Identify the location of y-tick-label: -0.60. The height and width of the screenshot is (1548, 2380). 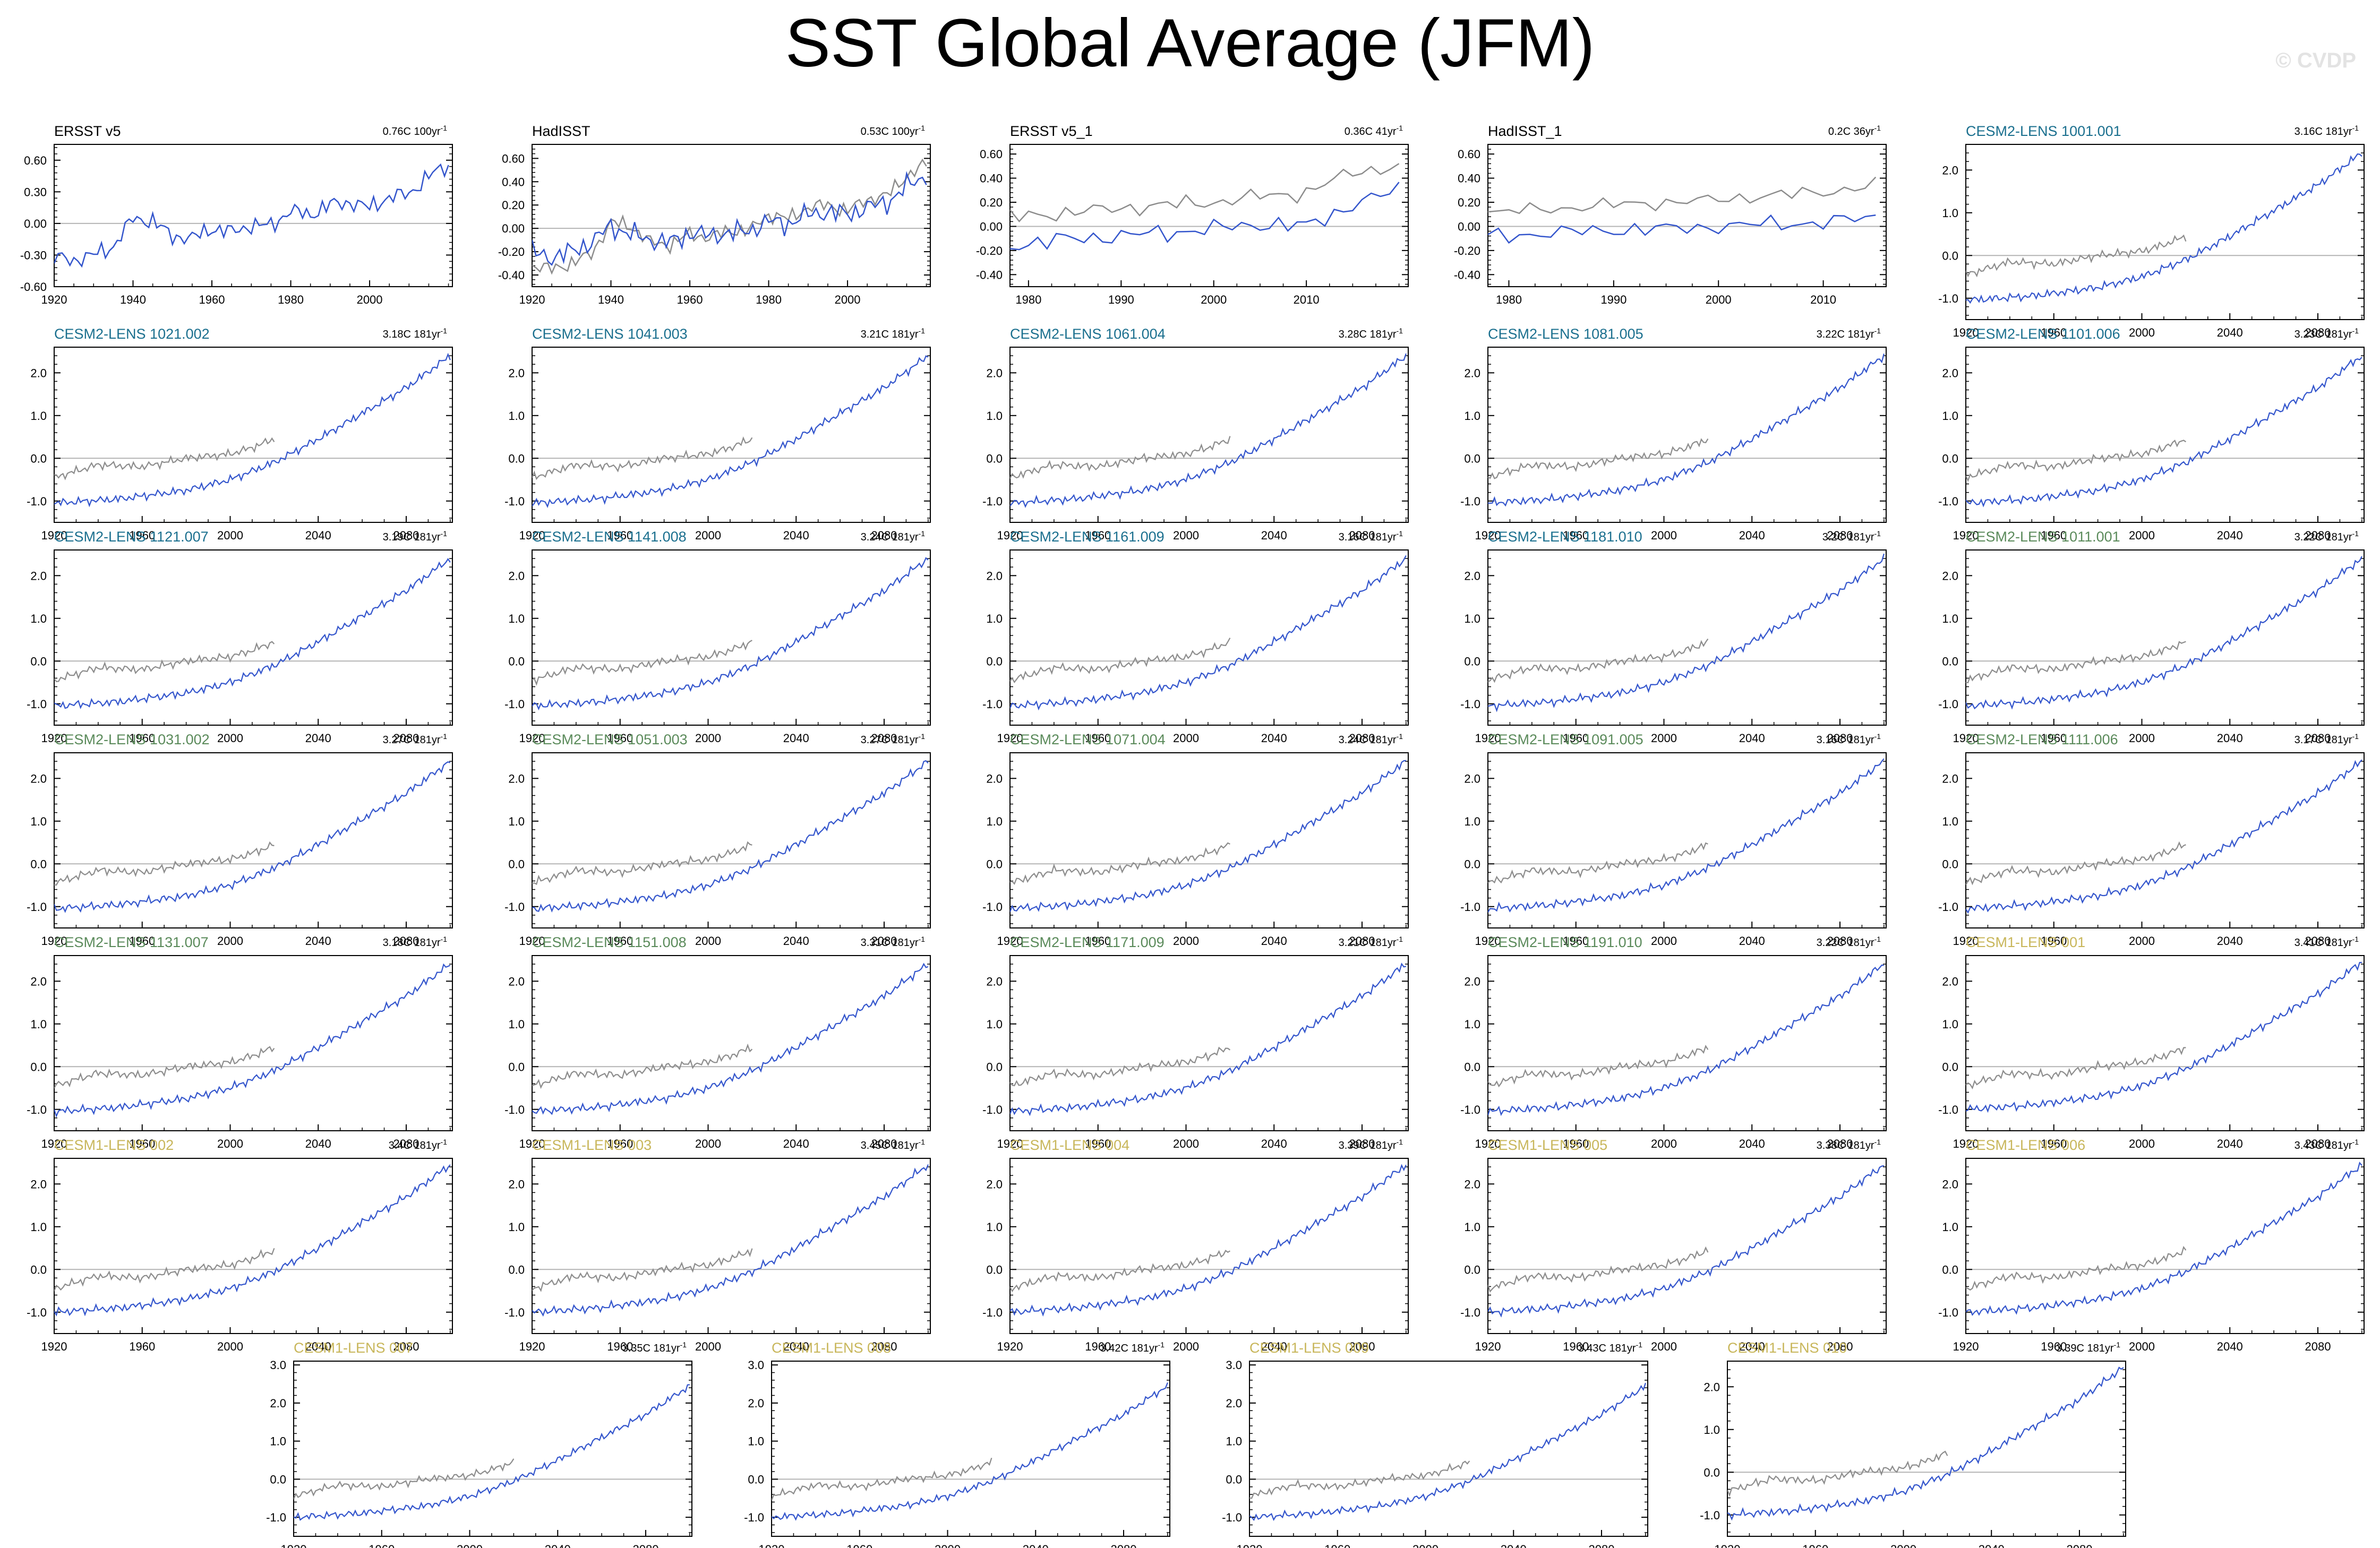
(33, 287).